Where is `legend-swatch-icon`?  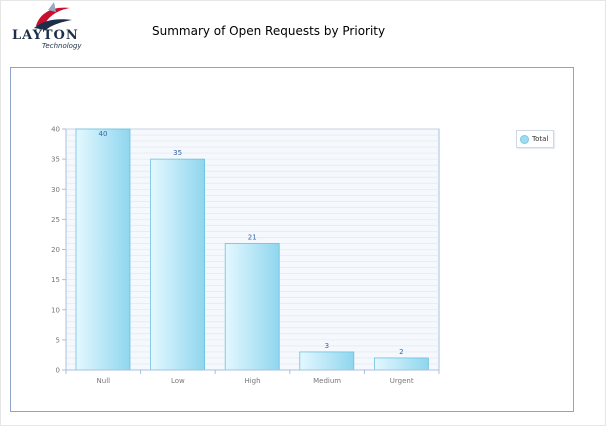
legend-swatch-icon is located at coordinates (524, 139).